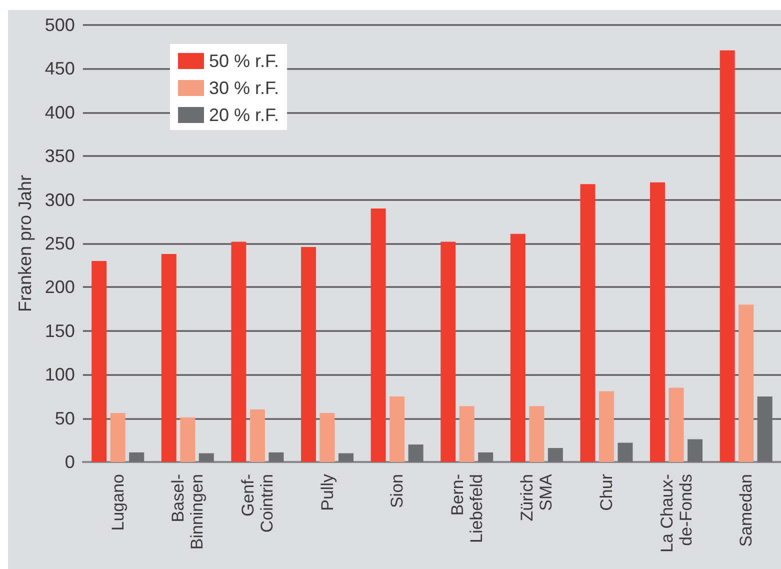 This screenshot has width=781, height=569. What do you see at coordinates (397, 491) in the screenshot?
I see `x-tick-label: Sion` at bounding box center [397, 491].